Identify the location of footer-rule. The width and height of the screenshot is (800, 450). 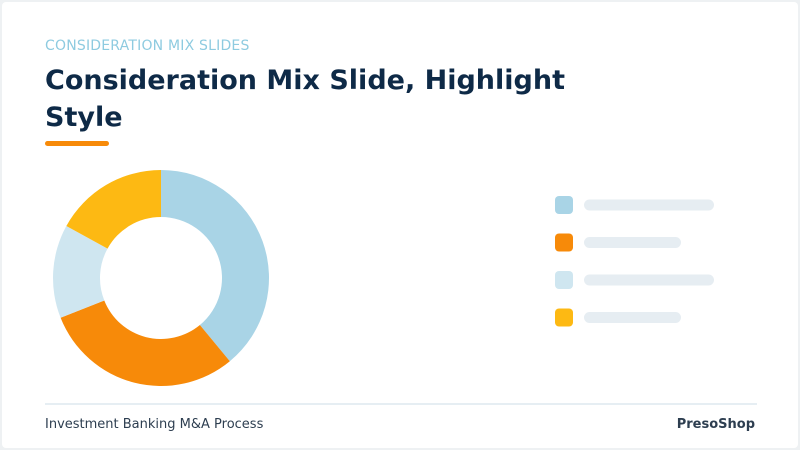
(401, 404).